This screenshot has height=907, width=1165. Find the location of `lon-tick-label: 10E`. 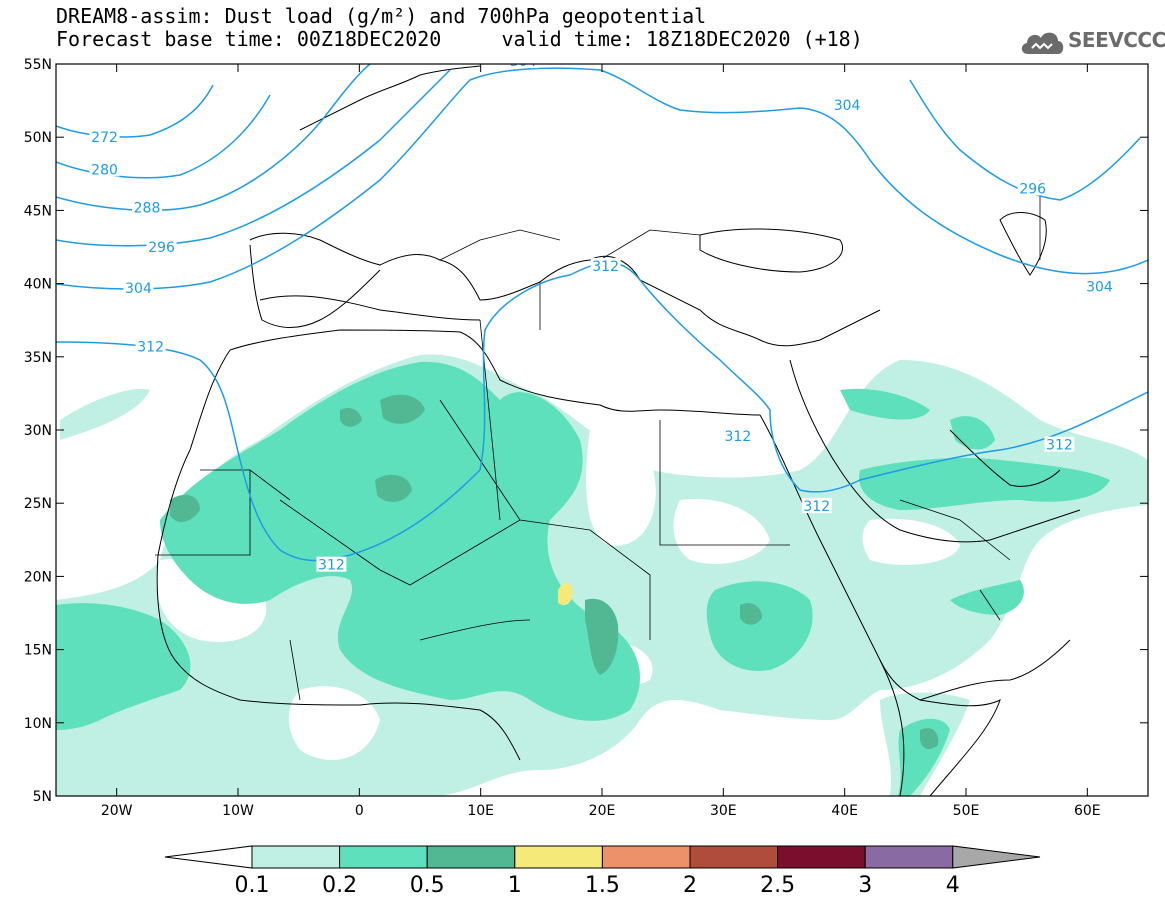

lon-tick-label: 10E is located at coordinates (480, 811).